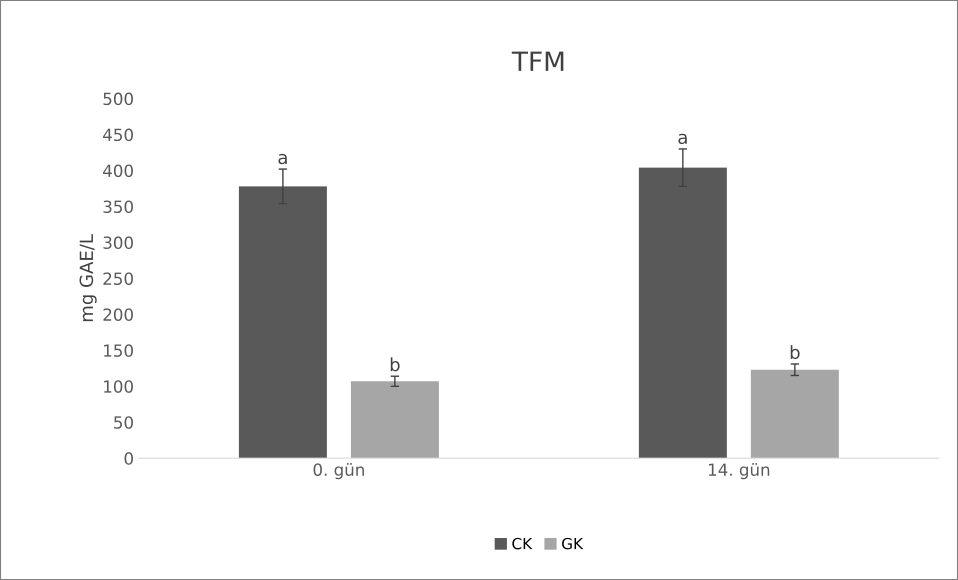  What do you see at coordinates (118, 207) in the screenshot?
I see `y-tick-label: 350` at bounding box center [118, 207].